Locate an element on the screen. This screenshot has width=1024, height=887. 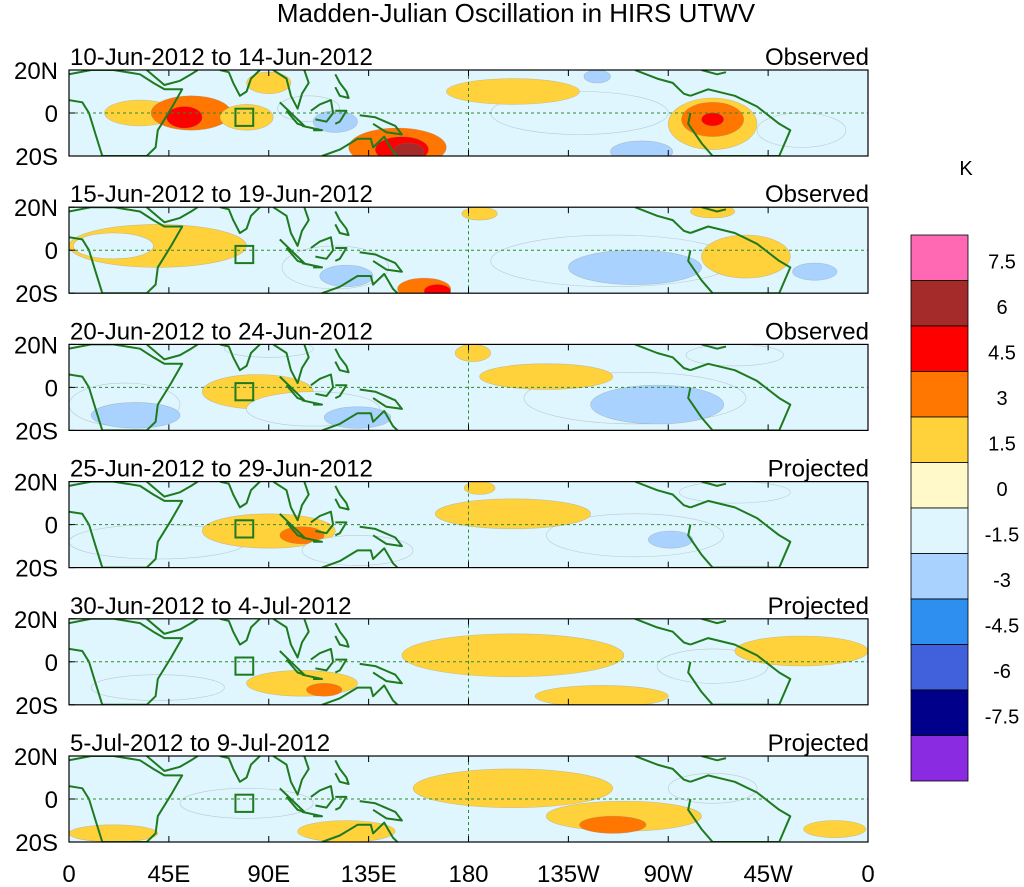
panel-period: 10-Jun-2012 to 14-Jun-2012 is located at coordinates (221, 57).